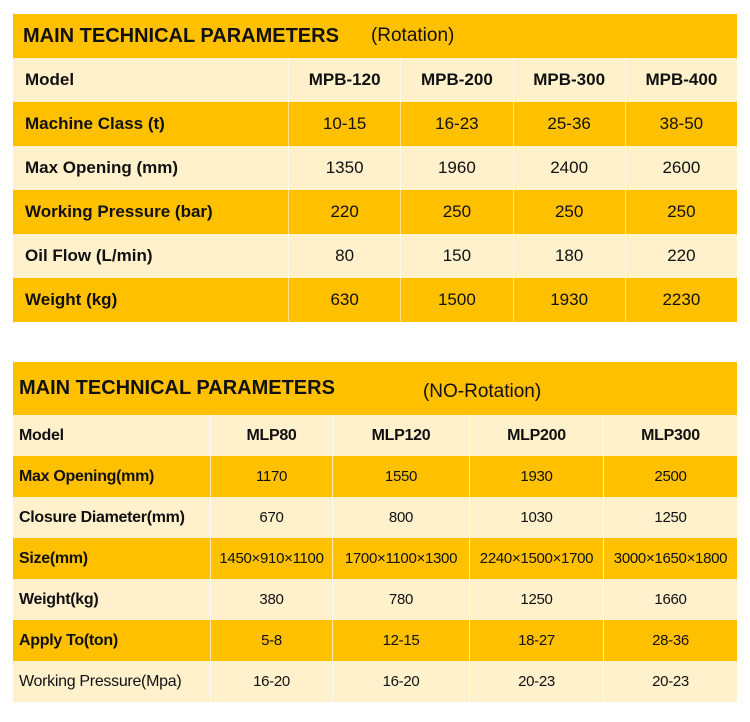  Describe the element at coordinates (271, 558) in the screenshot. I see `table-cell: 1450×910×1100` at that location.